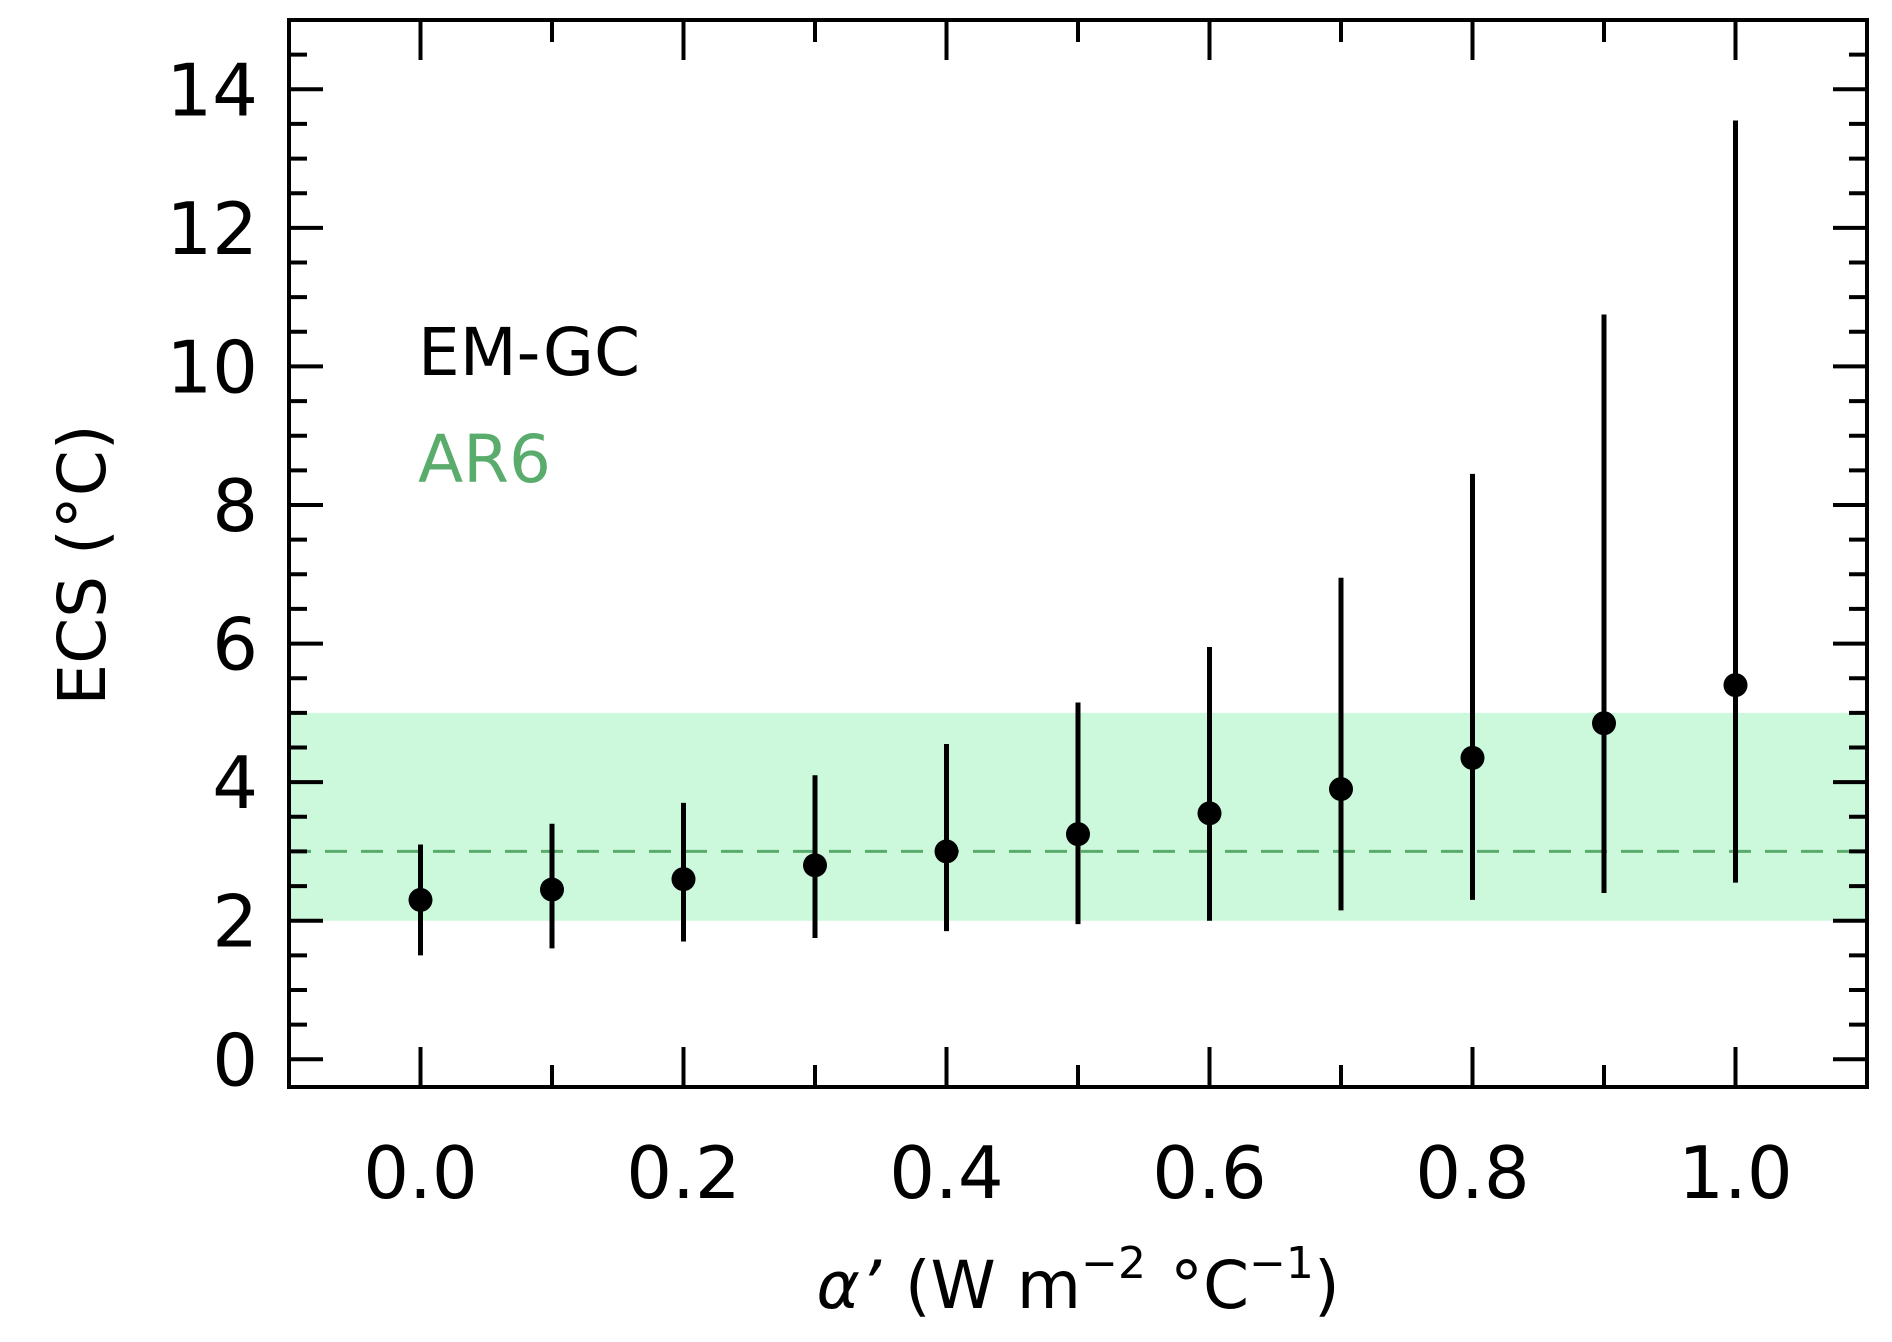 The image size is (1892, 1342). What do you see at coordinates (212, 367) in the screenshot?
I see `y-tick-label: 10` at bounding box center [212, 367].